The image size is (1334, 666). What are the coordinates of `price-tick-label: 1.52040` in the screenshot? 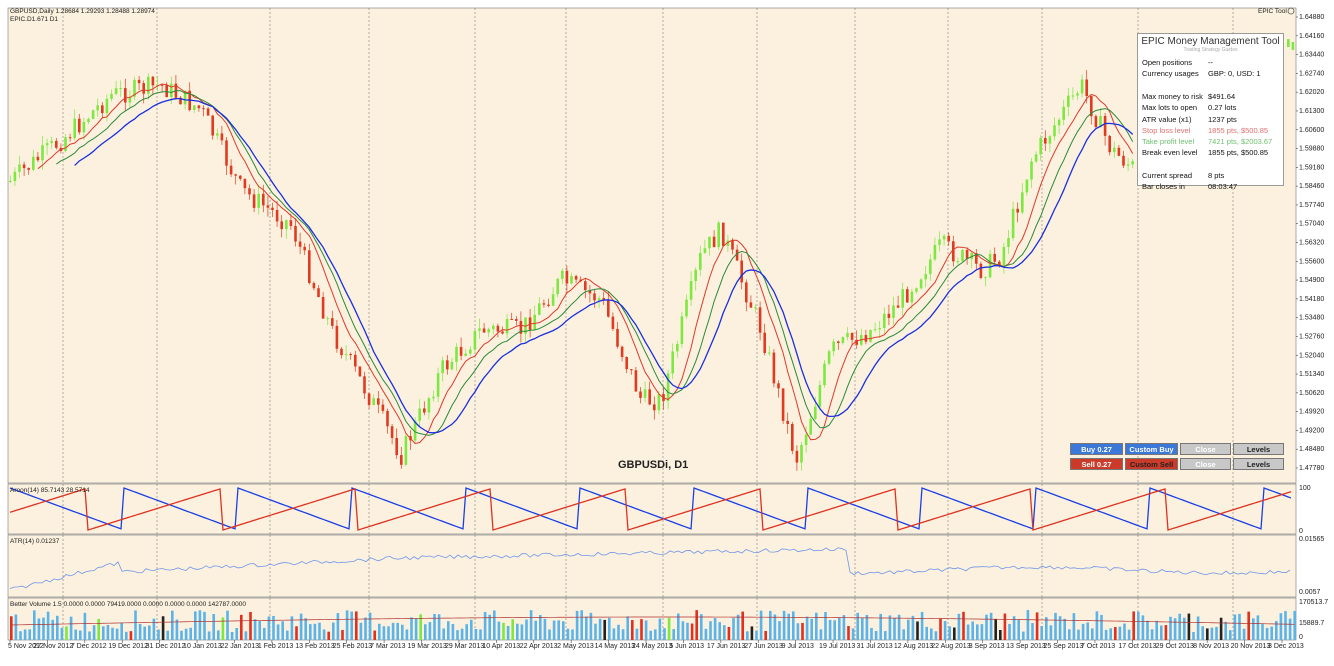 It's located at (1311, 355).